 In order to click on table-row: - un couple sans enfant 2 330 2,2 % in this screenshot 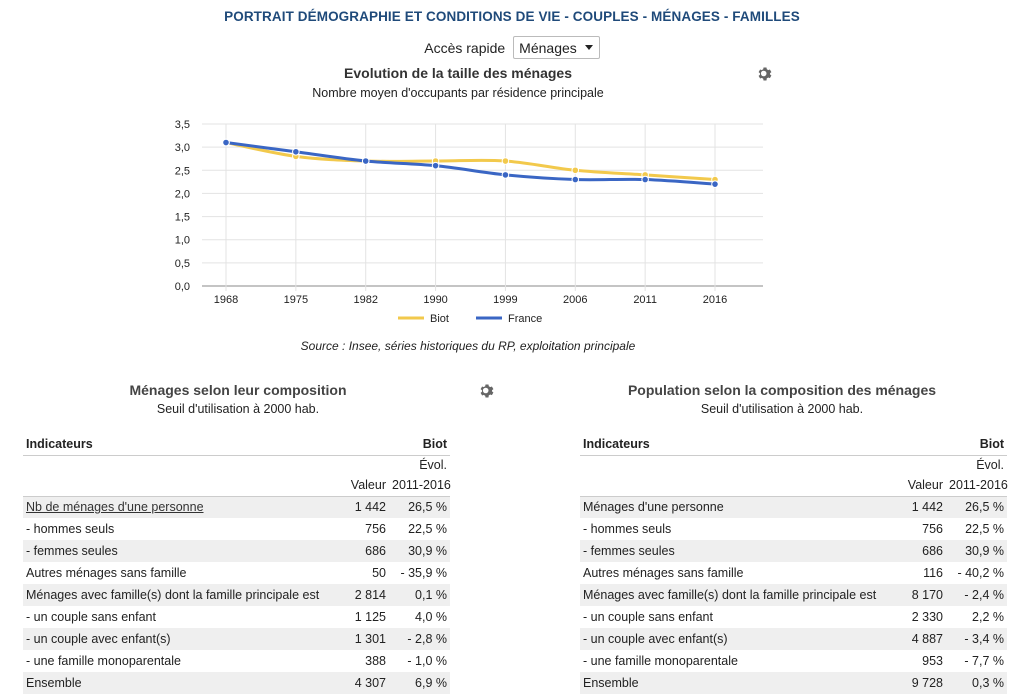, I will do `click(793, 617)`.